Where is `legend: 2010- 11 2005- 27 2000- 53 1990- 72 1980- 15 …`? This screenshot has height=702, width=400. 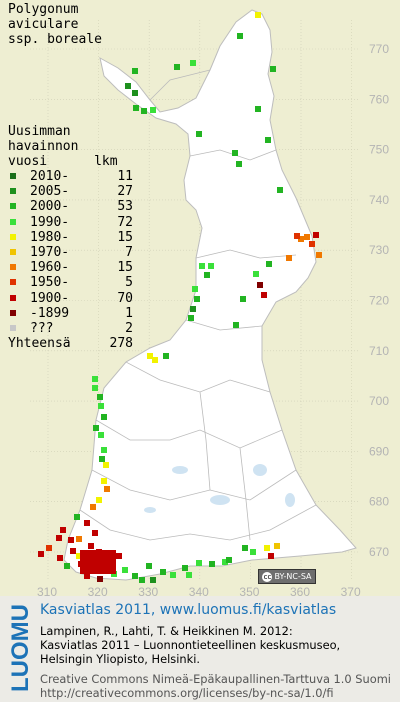
legend: 2010- 11 2005- 27 2000- 53 1990- 72 1980- 15 … is located at coordinates (70, 252).